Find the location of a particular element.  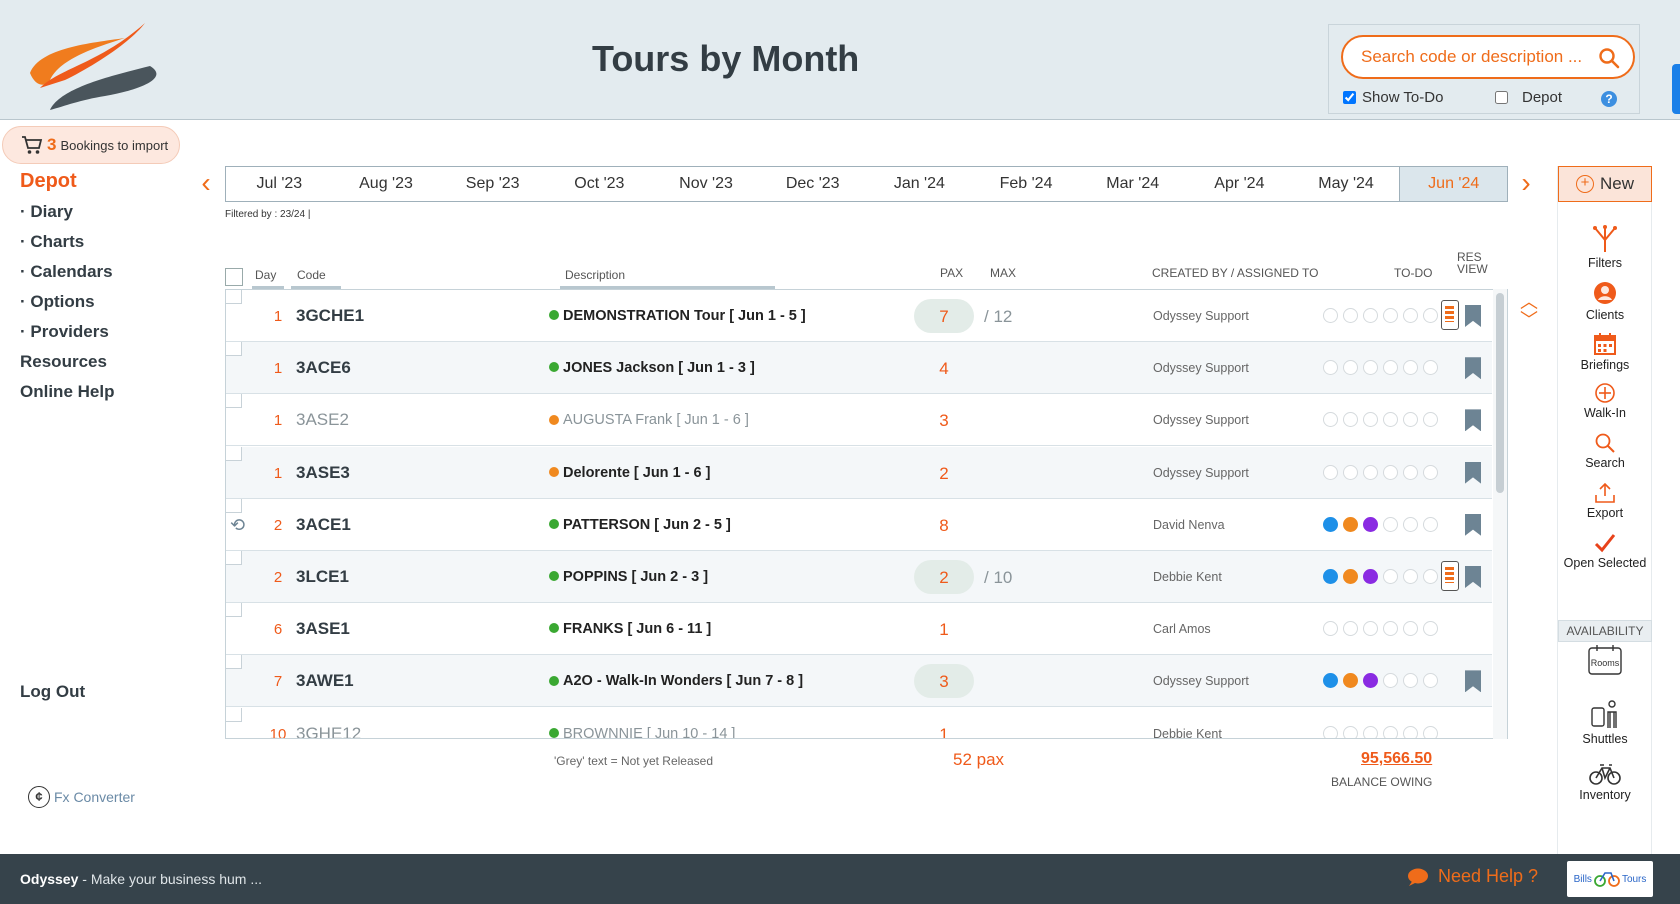

tab-month: Nov '23 is located at coordinates (706, 183).